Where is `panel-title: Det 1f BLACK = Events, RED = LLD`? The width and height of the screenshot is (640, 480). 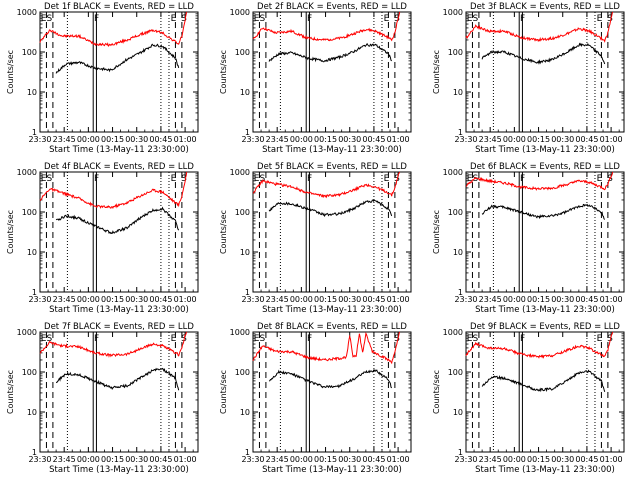 panel-title: Det 1f BLACK = Events, RED = LLD is located at coordinates (119, 7).